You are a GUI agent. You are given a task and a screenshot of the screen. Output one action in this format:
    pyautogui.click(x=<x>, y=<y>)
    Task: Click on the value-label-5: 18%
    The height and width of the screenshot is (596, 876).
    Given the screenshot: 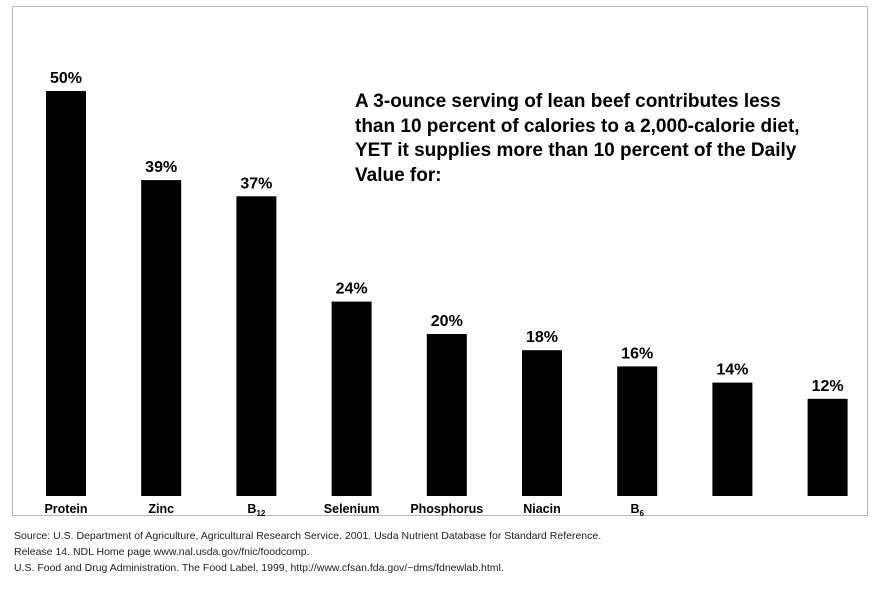 What is the action you would take?
    pyautogui.click(x=542, y=337)
    